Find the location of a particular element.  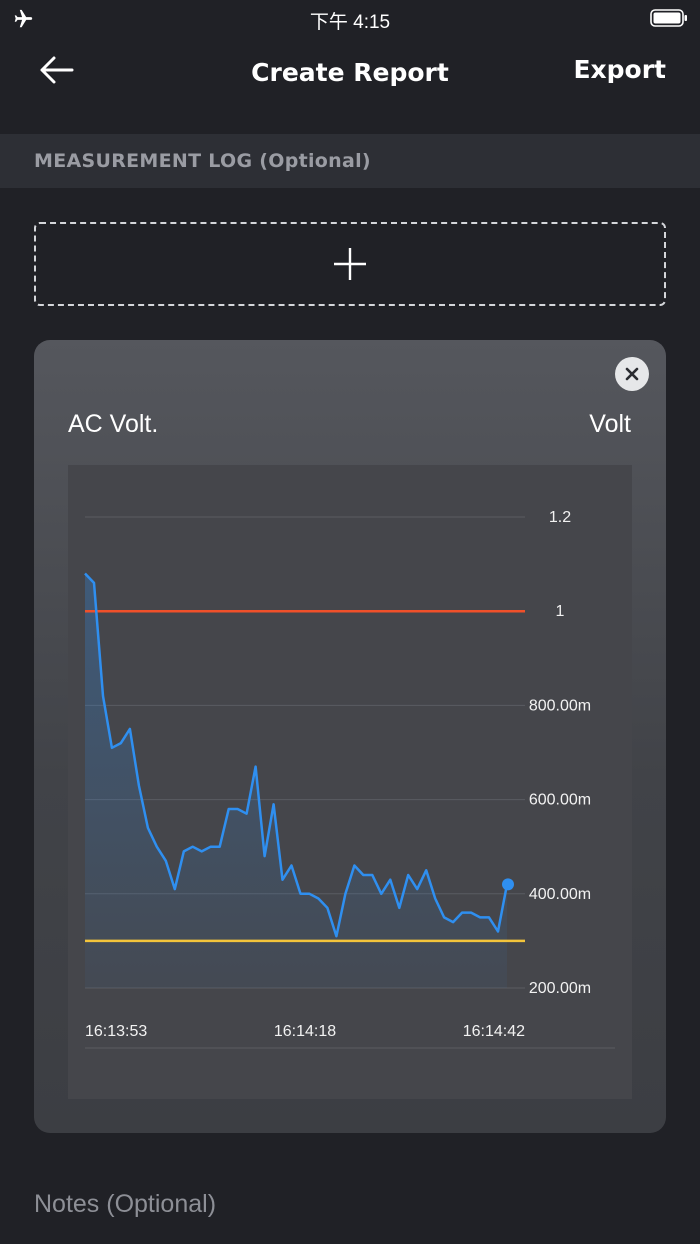

latest-point is located at coordinates (508, 884).